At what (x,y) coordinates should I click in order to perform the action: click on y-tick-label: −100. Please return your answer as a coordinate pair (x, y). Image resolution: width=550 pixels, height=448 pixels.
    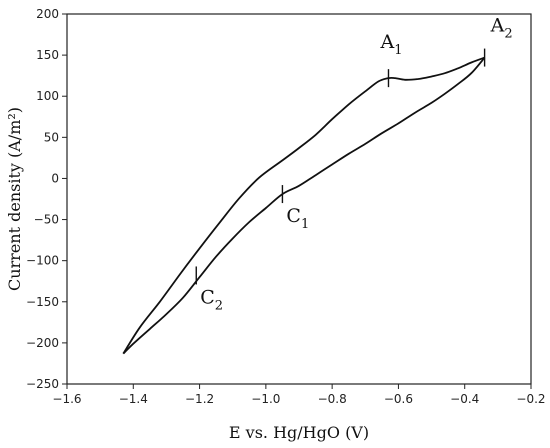
    Looking at the image, I should click on (42, 261).